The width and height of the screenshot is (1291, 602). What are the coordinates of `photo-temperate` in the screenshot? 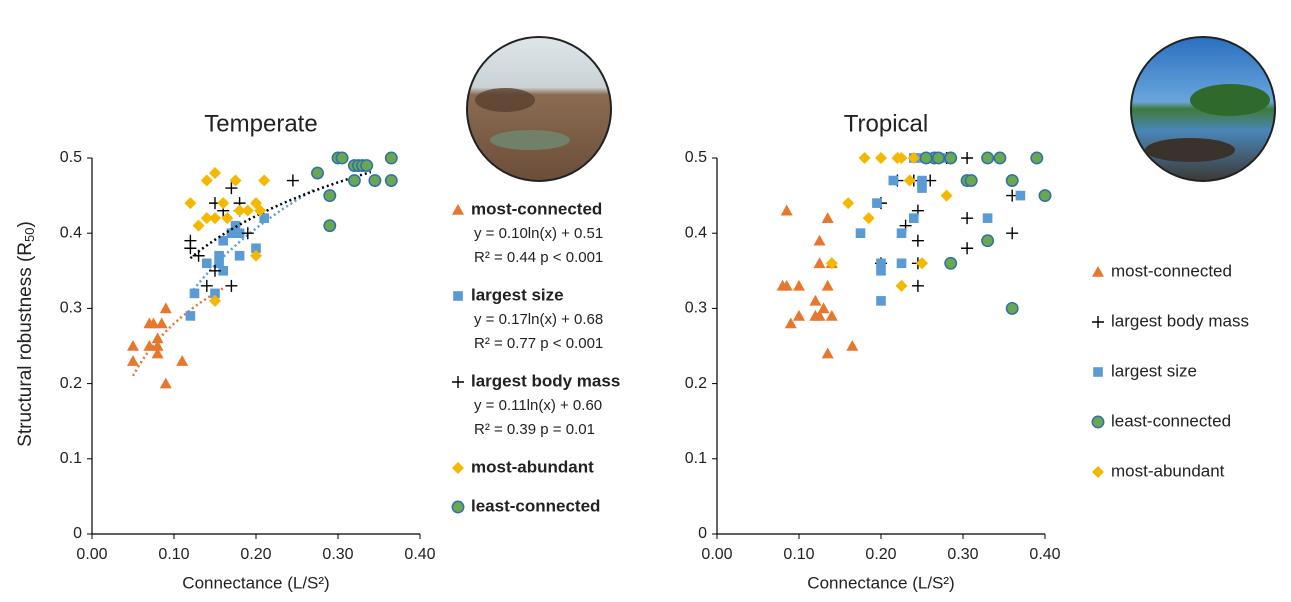 It's located at (539, 109).